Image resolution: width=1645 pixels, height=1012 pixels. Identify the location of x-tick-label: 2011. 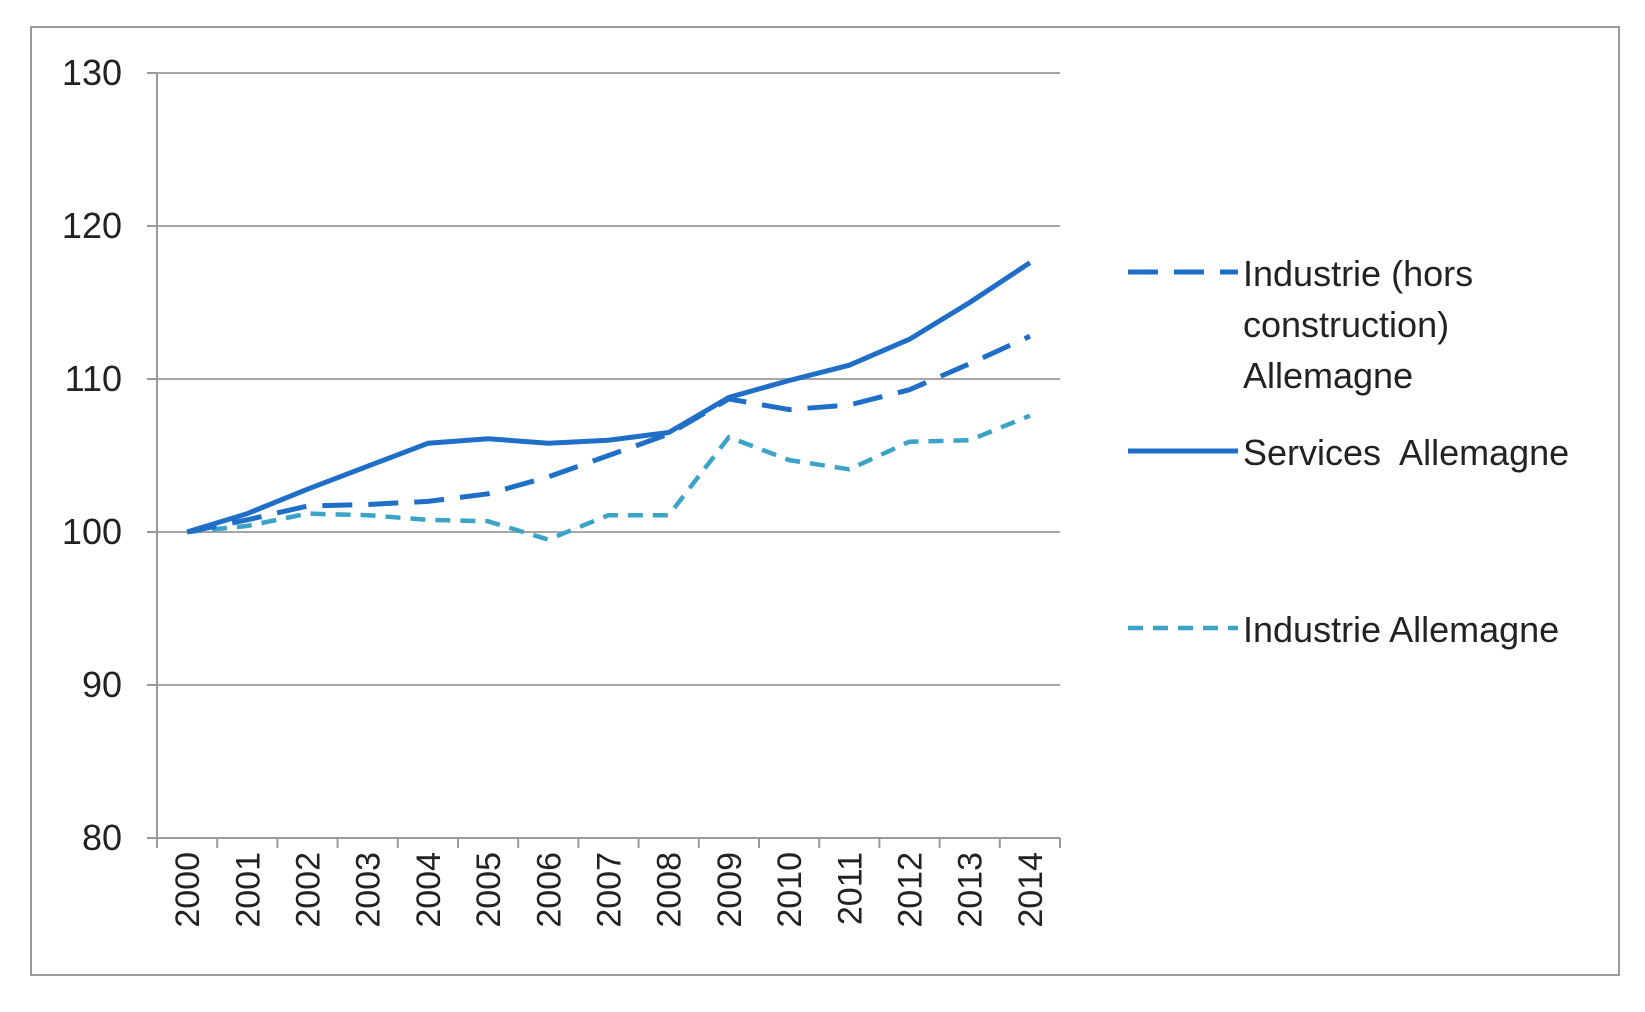
(850, 888).